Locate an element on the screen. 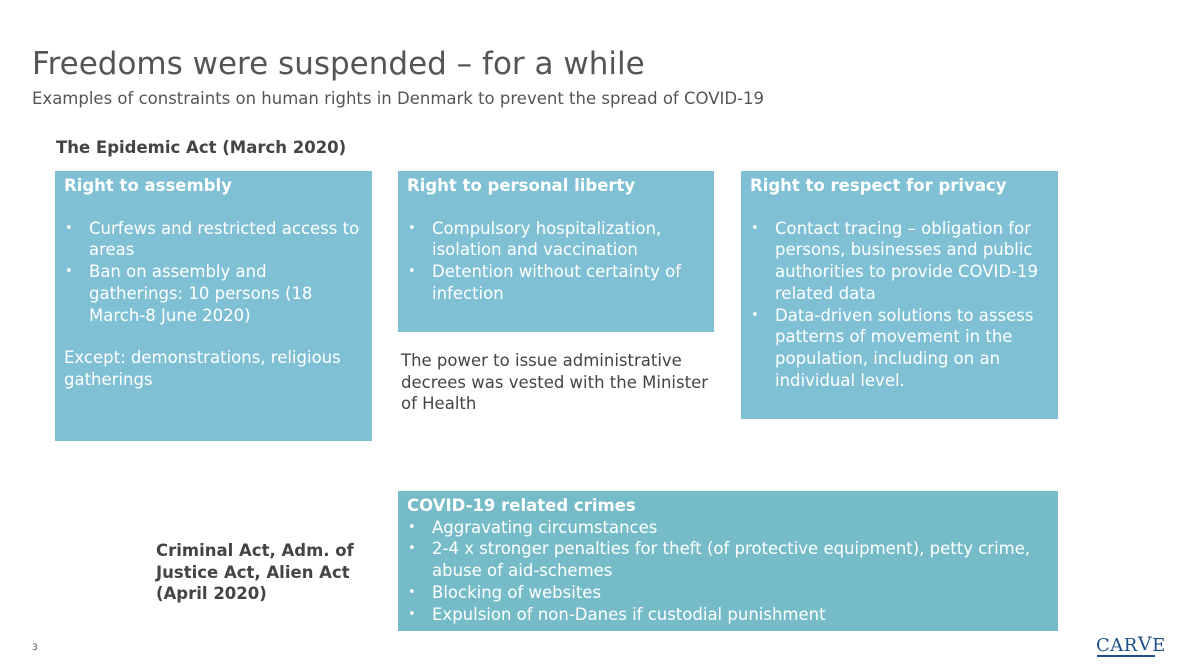 This screenshot has height=664, width=1190. right-to-privacy-heading: Right to respect for privacy is located at coordinates (878, 185).